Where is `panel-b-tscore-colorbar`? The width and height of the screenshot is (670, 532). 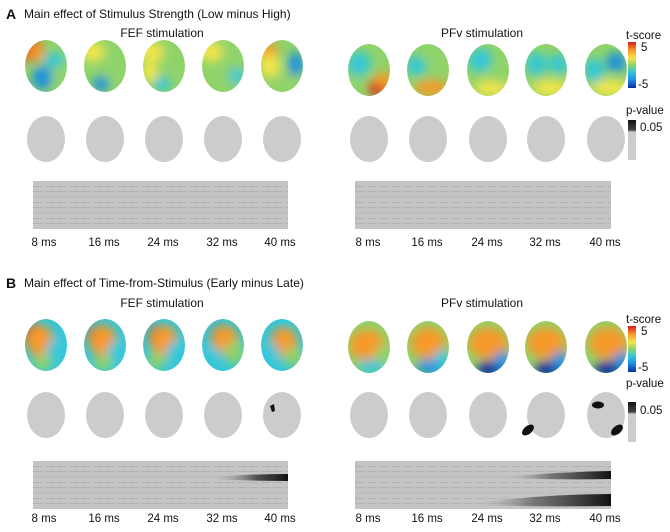
panel-b-tscore-colorbar is located at coordinates (632, 349).